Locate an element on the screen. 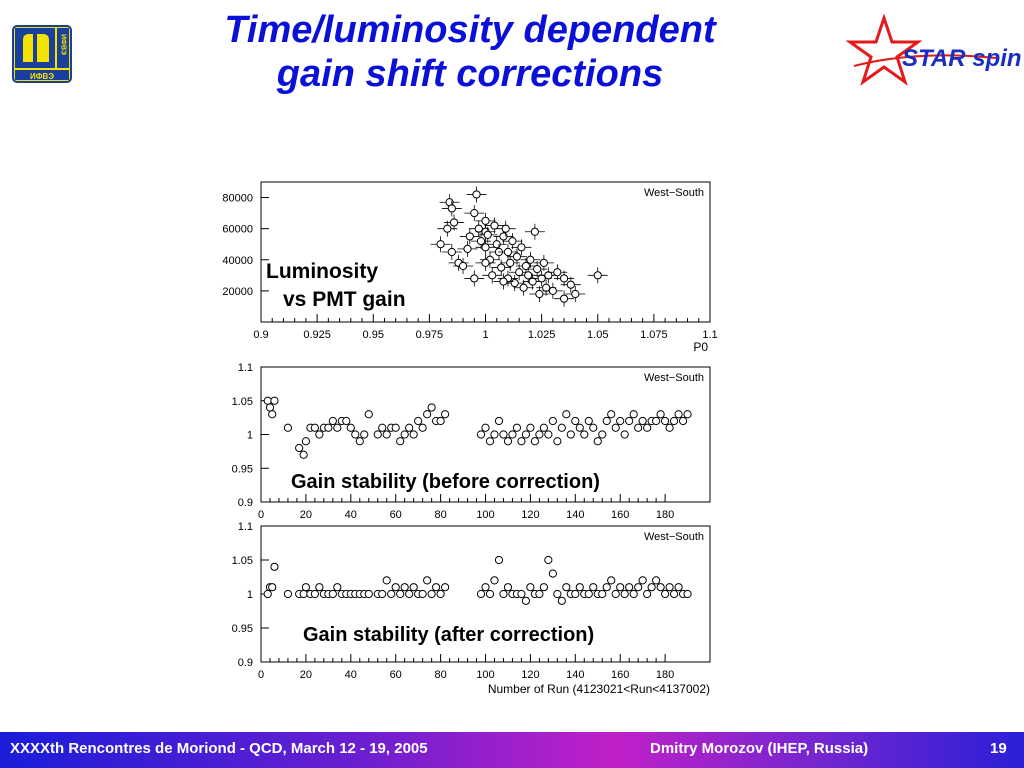  x-axis-label: P0 is located at coordinates (700, 347).